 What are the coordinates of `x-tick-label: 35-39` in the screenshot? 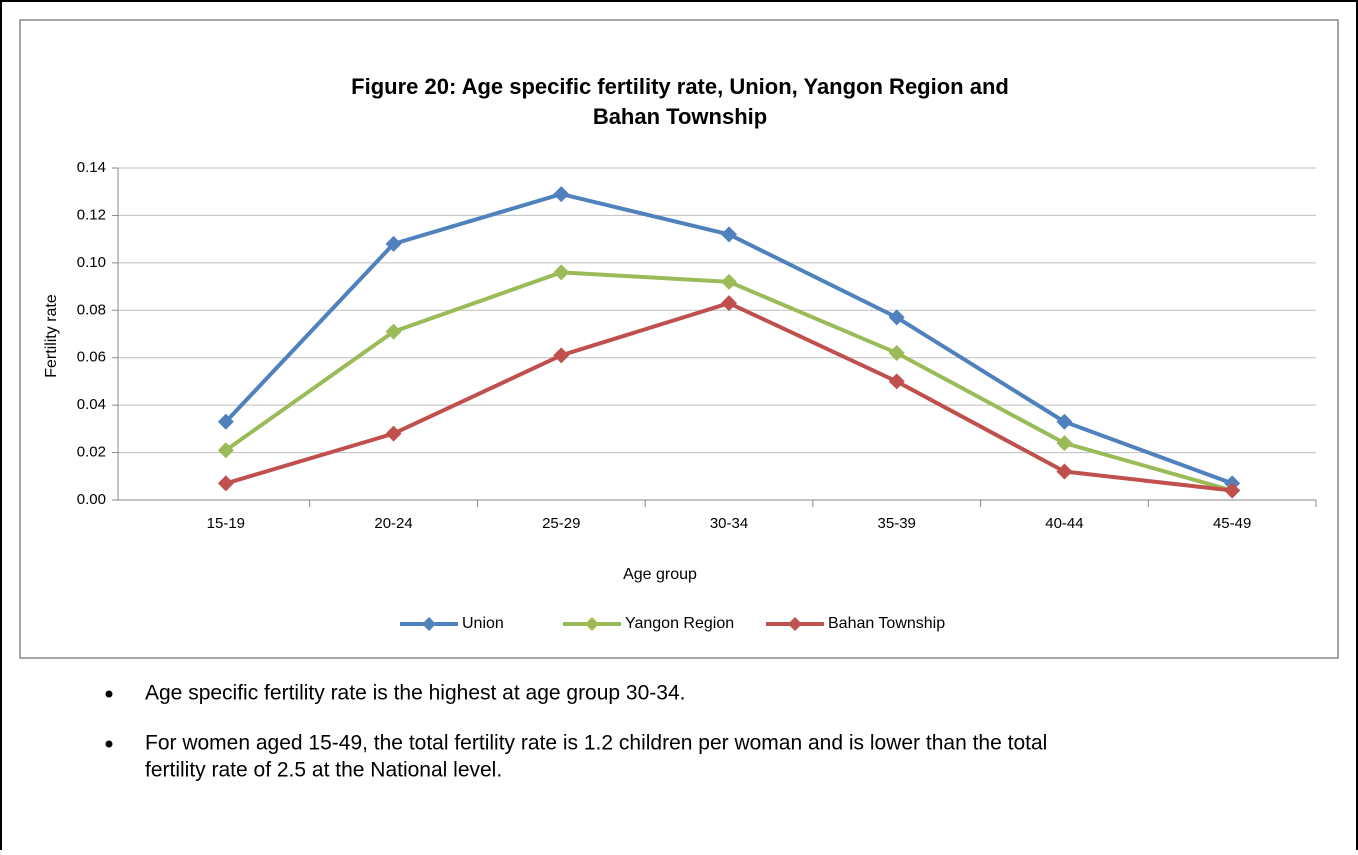 It's located at (897, 523).